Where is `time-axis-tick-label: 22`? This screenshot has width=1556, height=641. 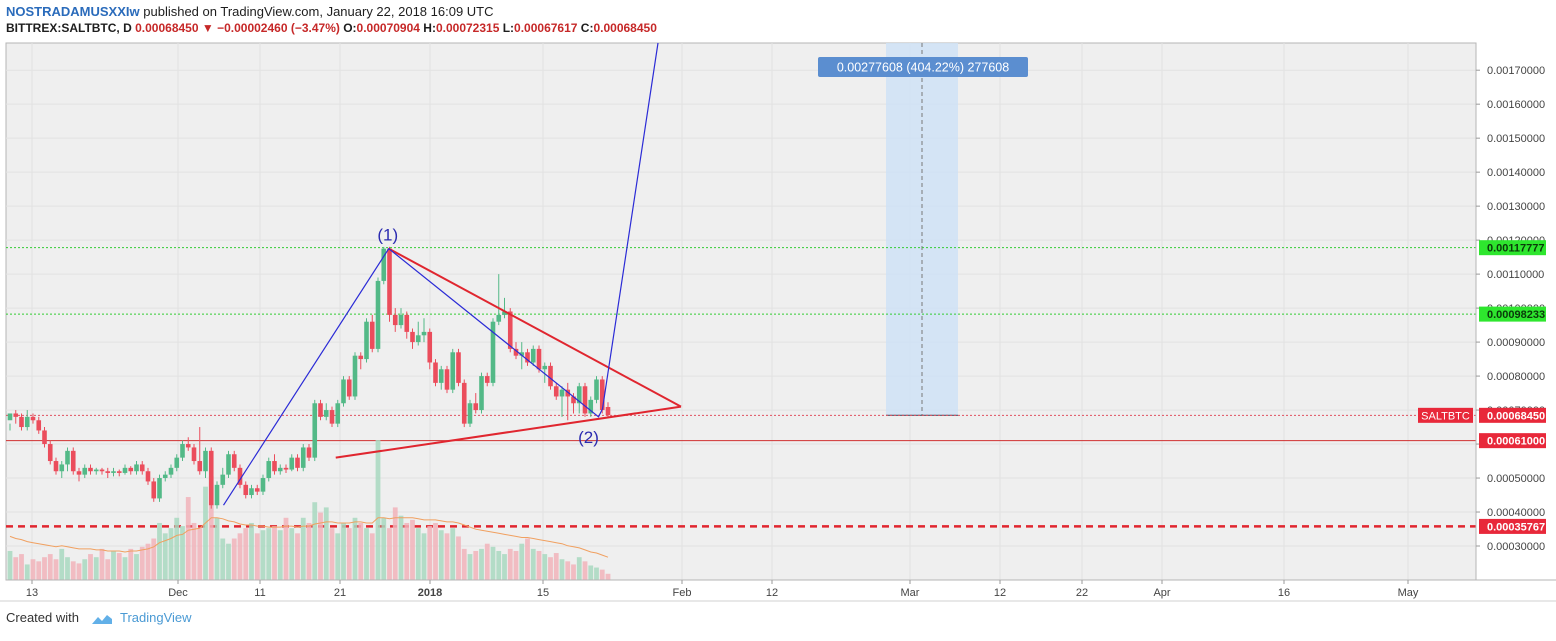
time-axis-tick-label: 22 is located at coordinates (1082, 593).